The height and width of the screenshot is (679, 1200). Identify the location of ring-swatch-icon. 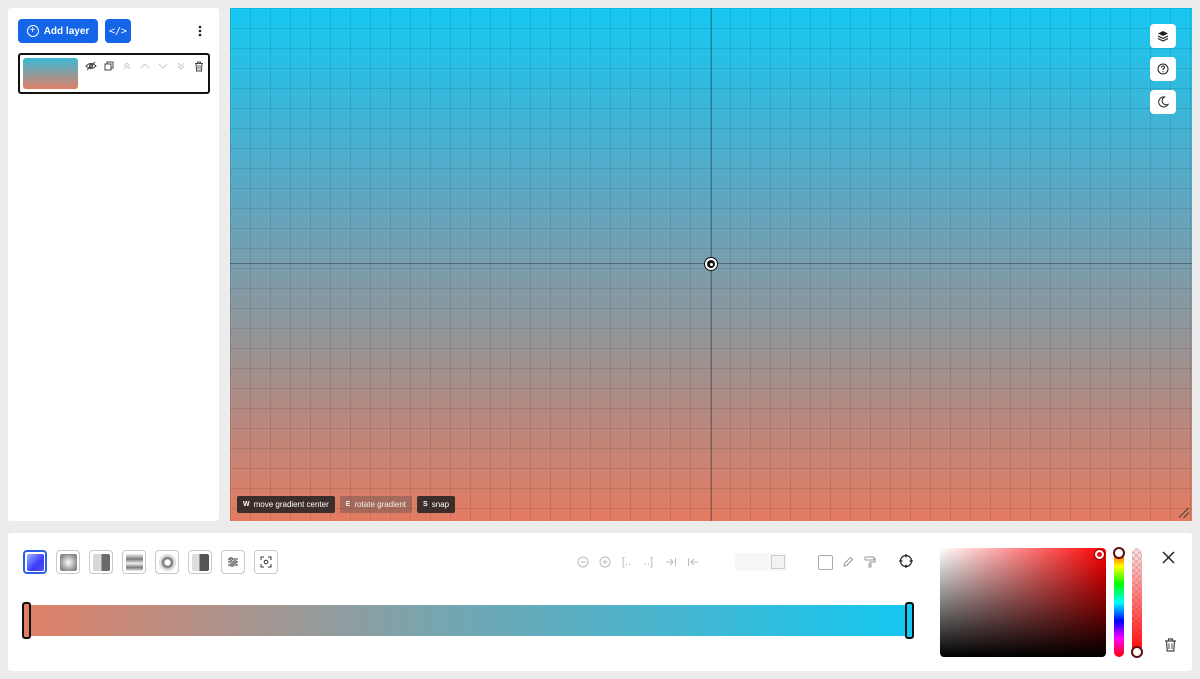
(167, 562).